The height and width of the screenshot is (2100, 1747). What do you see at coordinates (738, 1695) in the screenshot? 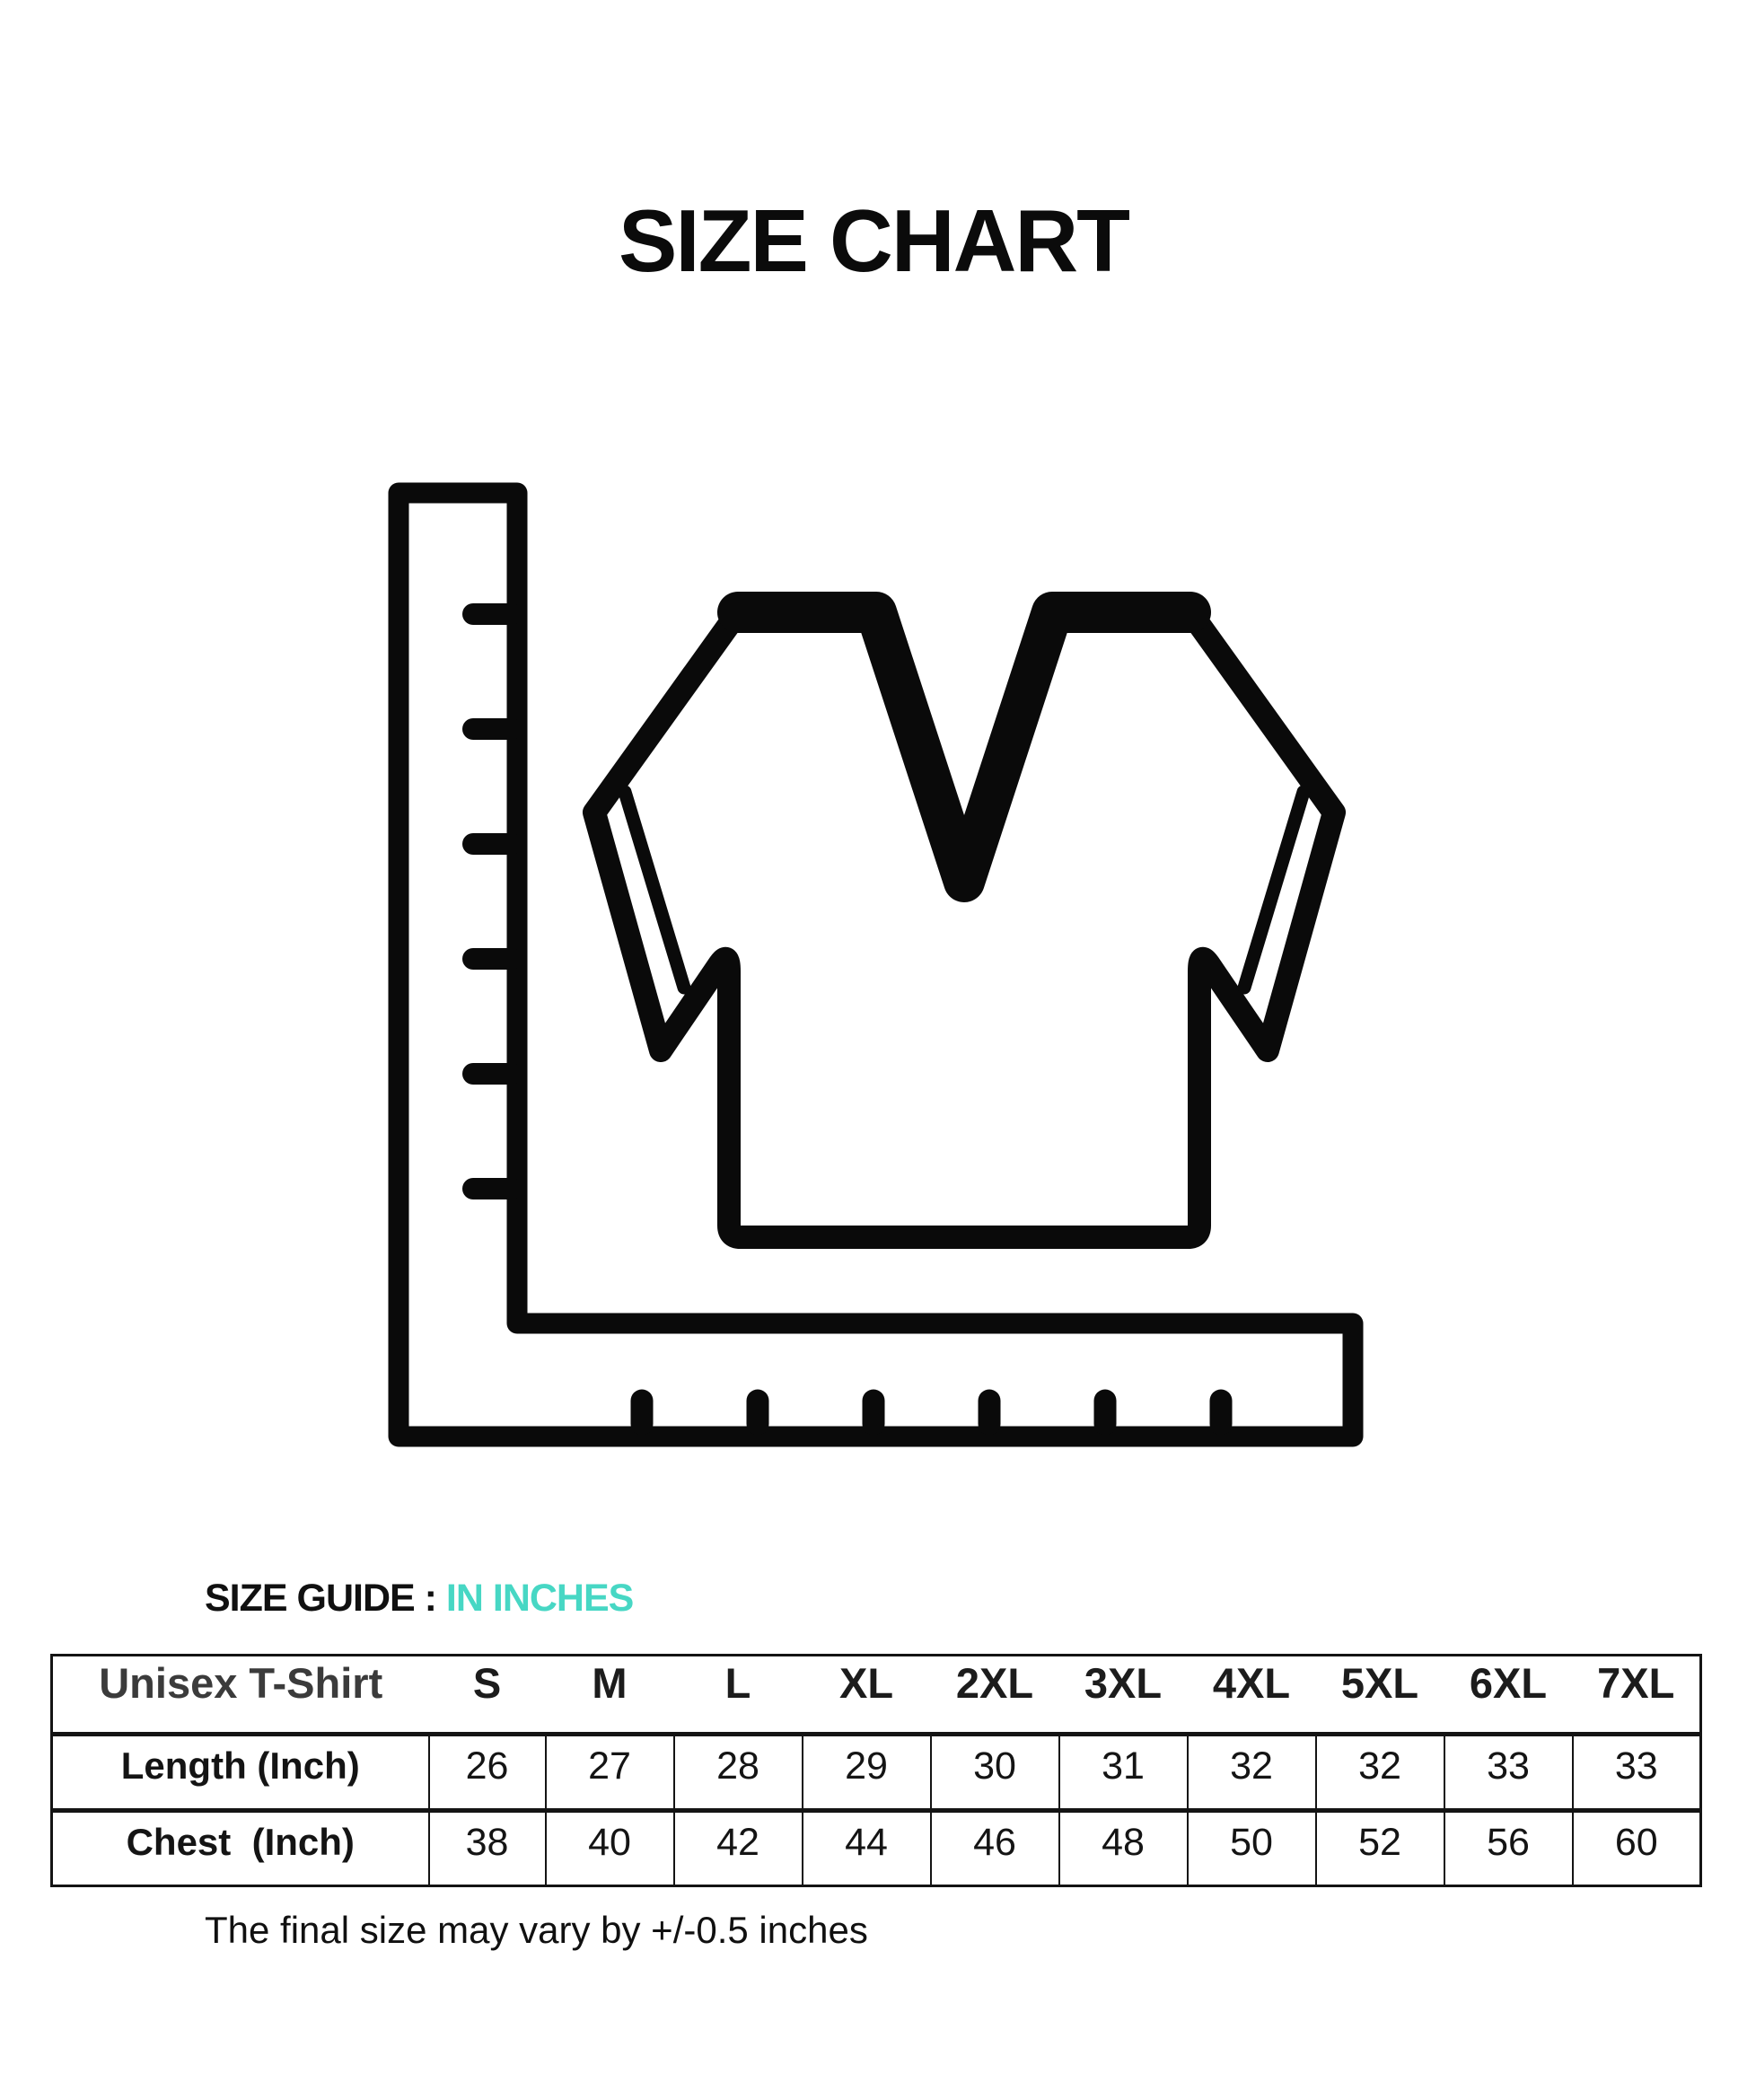
I see `header-size-l: L` at bounding box center [738, 1695].